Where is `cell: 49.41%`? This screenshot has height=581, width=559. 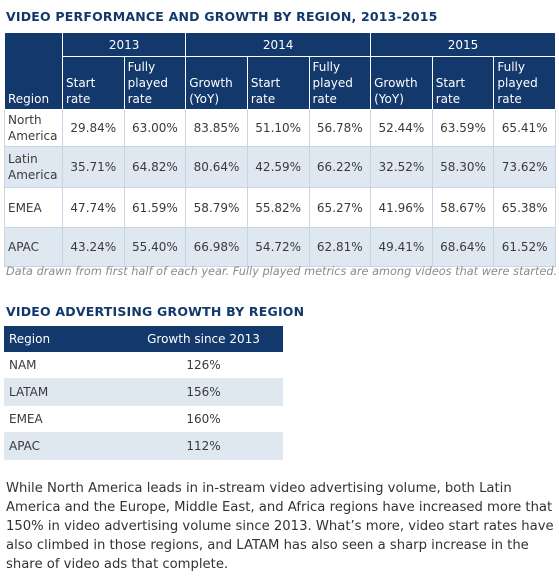 cell: 49.41% is located at coordinates (401, 247).